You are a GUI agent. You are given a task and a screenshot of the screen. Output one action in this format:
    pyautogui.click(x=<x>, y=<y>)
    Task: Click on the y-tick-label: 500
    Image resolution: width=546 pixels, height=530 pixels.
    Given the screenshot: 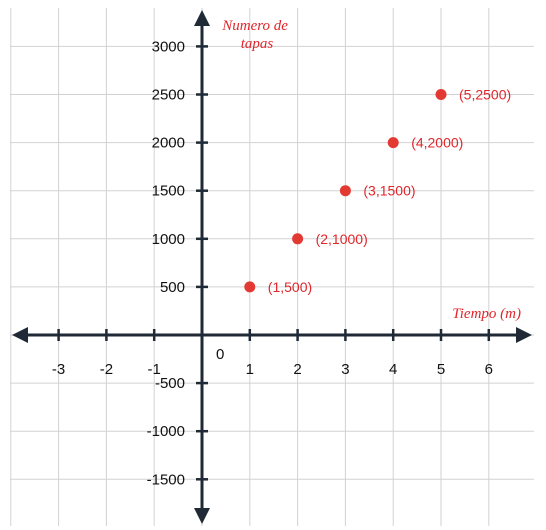 What is the action you would take?
    pyautogui.click(x=172, y=287)
    